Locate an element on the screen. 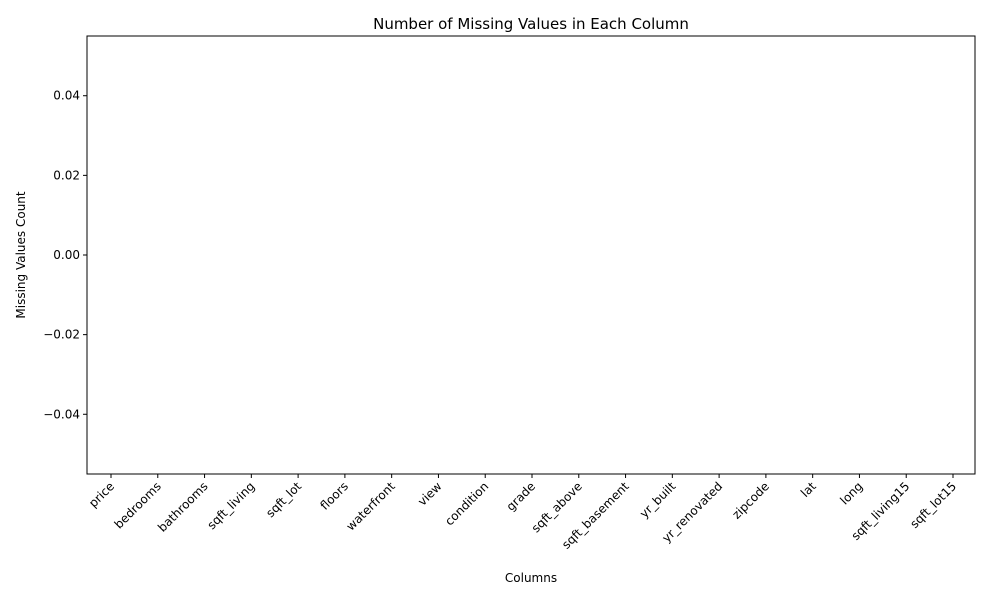 The image size is (1000, 600). x-tick-label: zipcode is located at coordinates (750, 500).